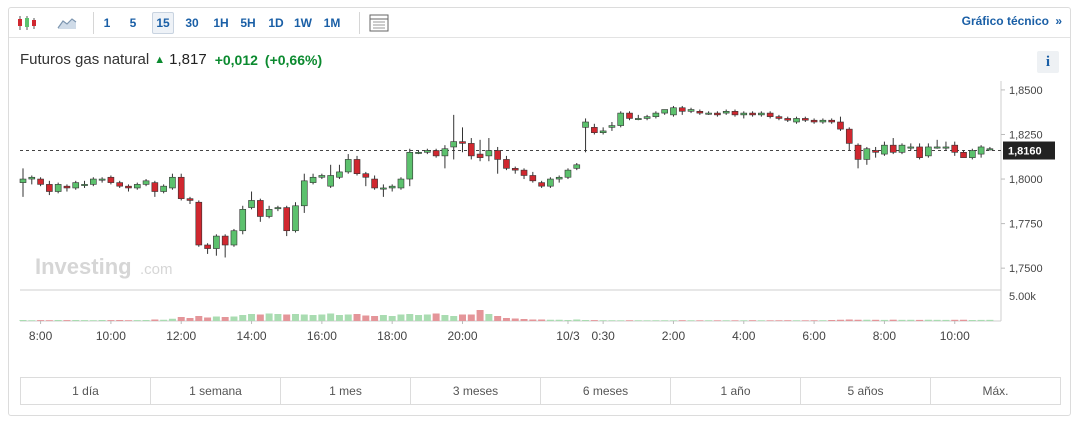 The height and width of the screenshot is (425, 1079). Describe the element at coordinates (86, 391) in the screenshot. I see `range-button: 1 día` at that location.